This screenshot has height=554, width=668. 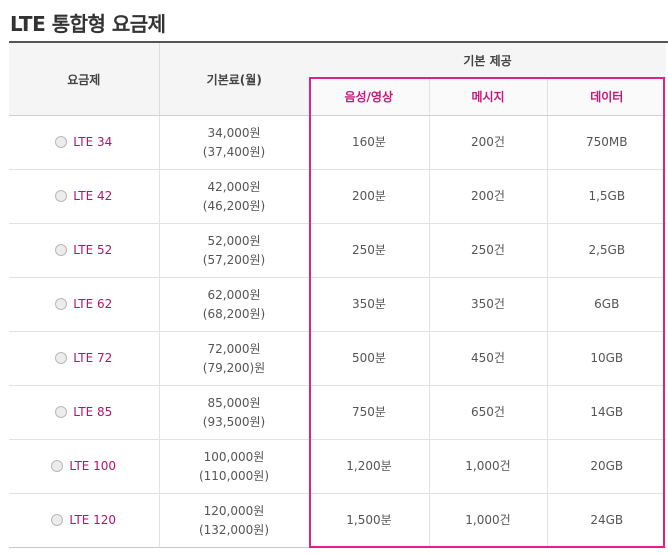 I want to click on table-row: LTE 85 85,000원 (93,500원) 750분 650건 14GB, so click(x=338, y=412).